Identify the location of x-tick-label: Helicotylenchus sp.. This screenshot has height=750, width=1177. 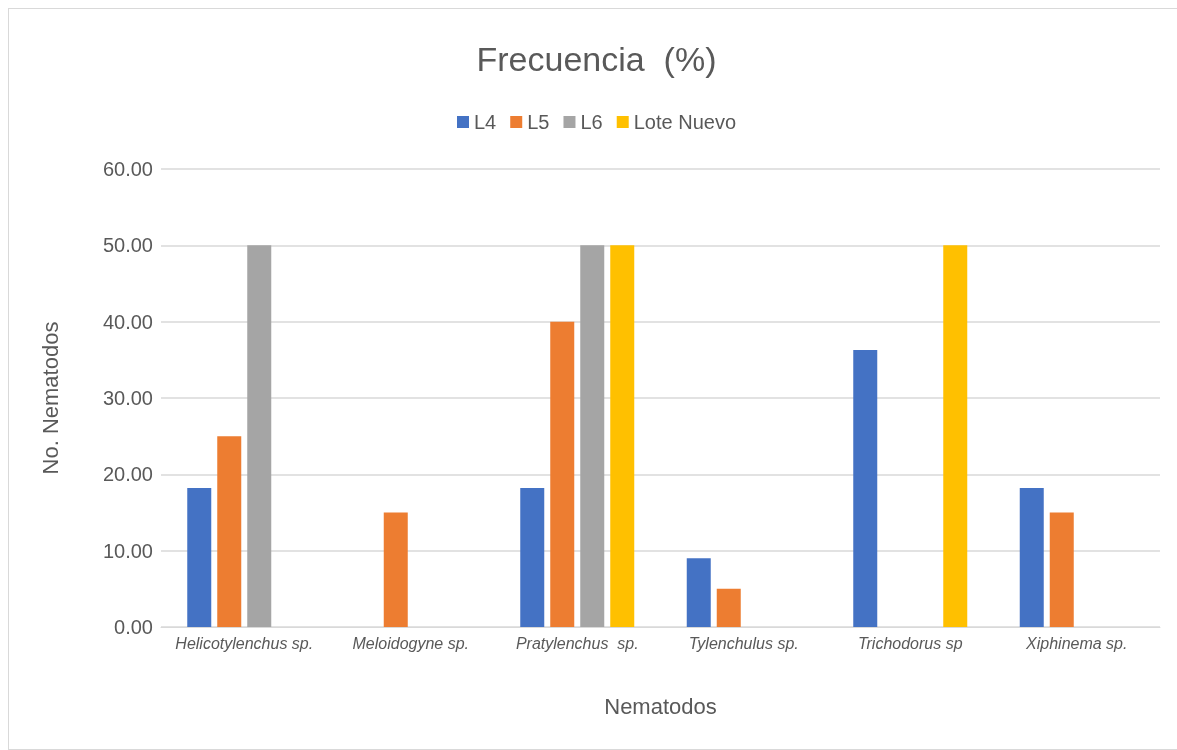
(244, 643).